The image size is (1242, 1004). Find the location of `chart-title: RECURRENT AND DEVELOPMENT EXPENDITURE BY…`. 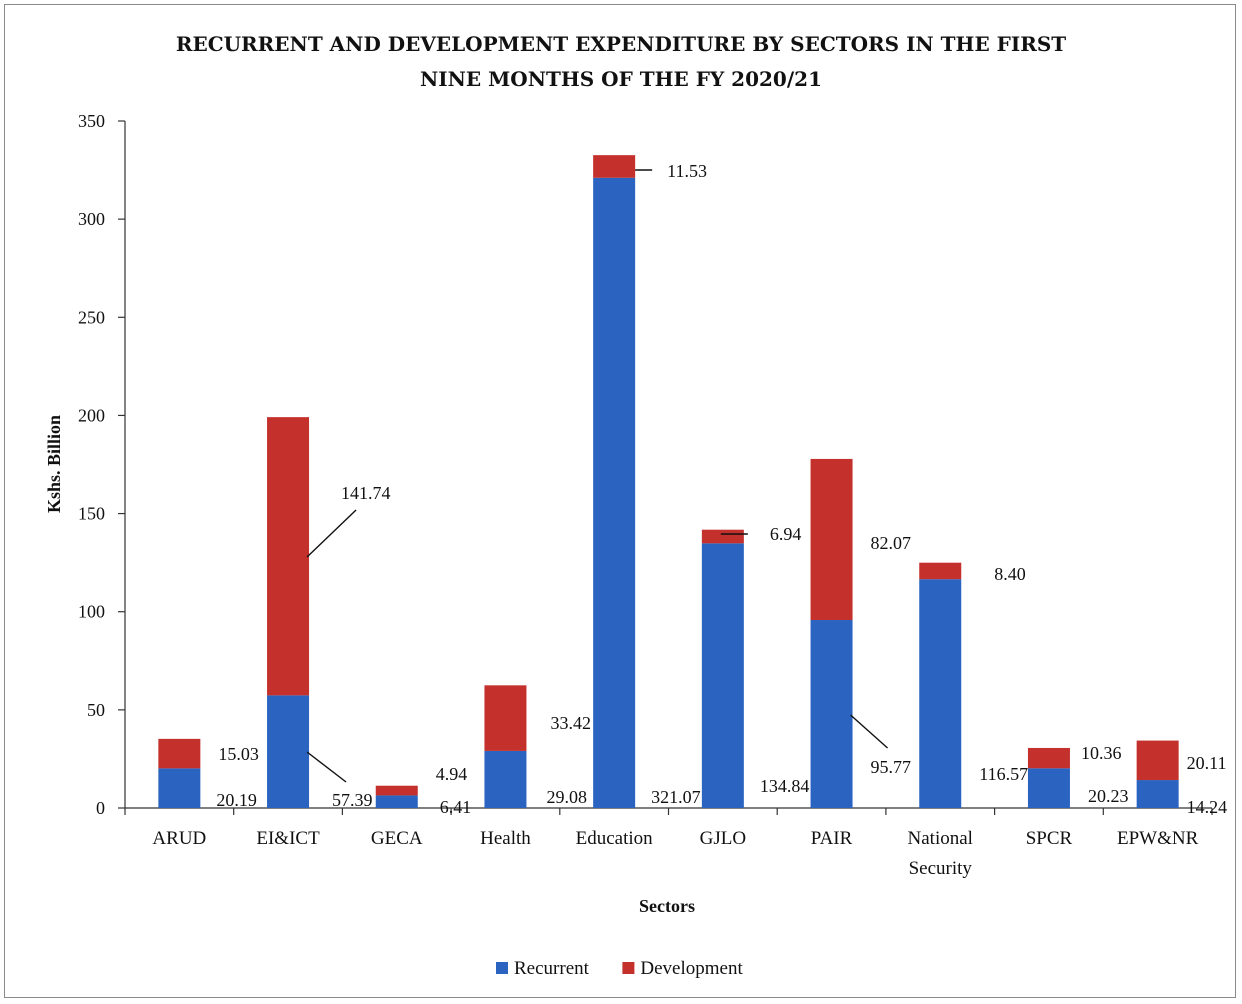

chart-title: RECURRENT AND DEVELOPMENT EXPENDITURE BY… is located at coordinates (621, 61).